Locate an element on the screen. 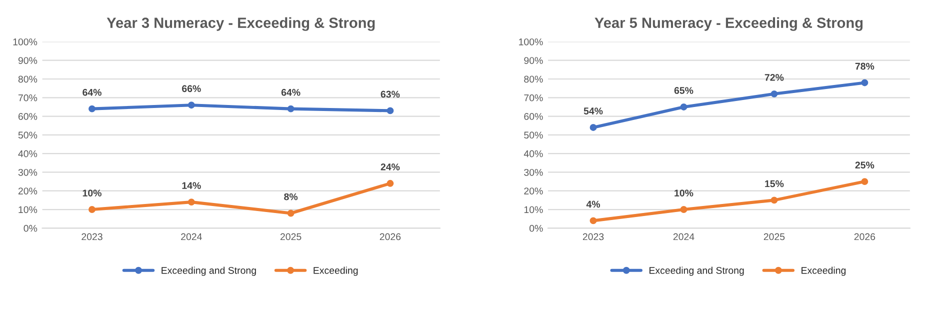 This screenshot has width=940, height=316. data-label: 63% is located at coordinates (390, 94).